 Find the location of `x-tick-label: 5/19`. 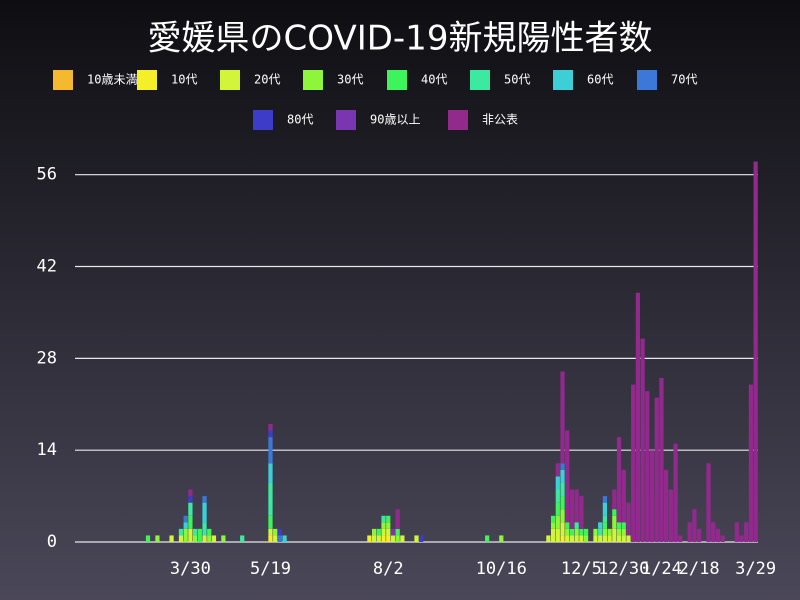

x-tick-label: 5/19 is located at coordinates (270, 569).